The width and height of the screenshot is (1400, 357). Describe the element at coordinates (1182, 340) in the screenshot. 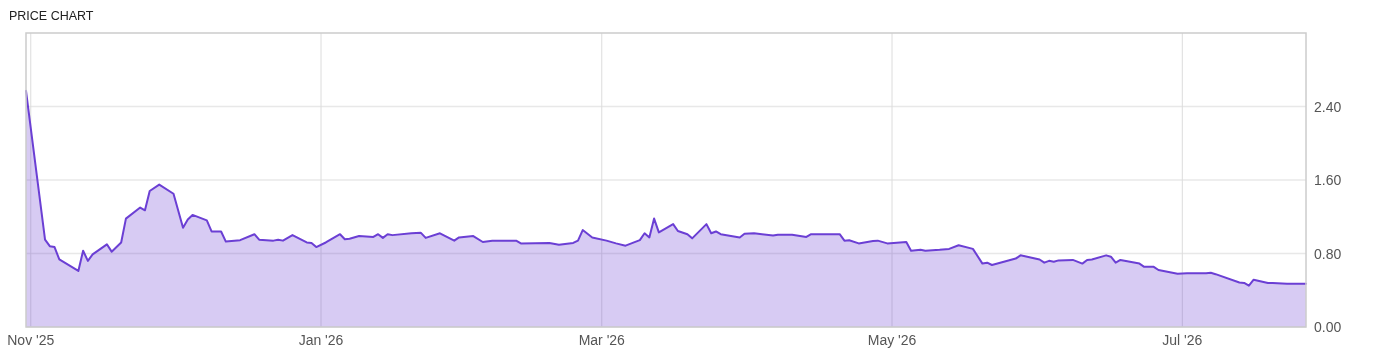

I see `x-tick-label: Jul '26` at that location.